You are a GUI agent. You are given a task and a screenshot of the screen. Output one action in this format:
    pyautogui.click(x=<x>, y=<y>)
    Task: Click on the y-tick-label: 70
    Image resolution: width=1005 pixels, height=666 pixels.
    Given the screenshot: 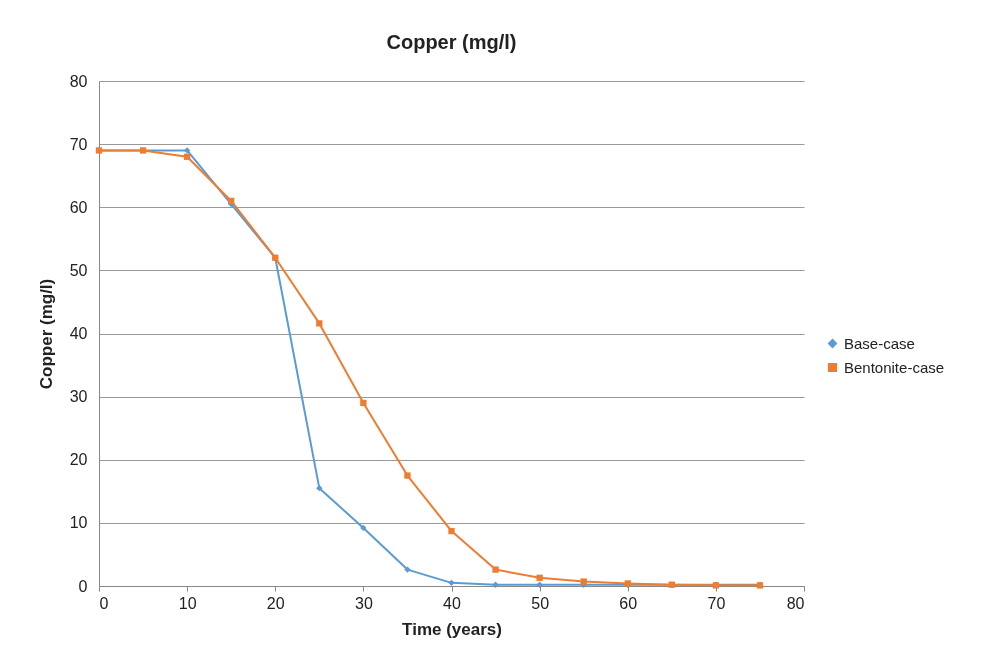 What is the action you would take?
    pyautogui.click(x=78, y=144)
    